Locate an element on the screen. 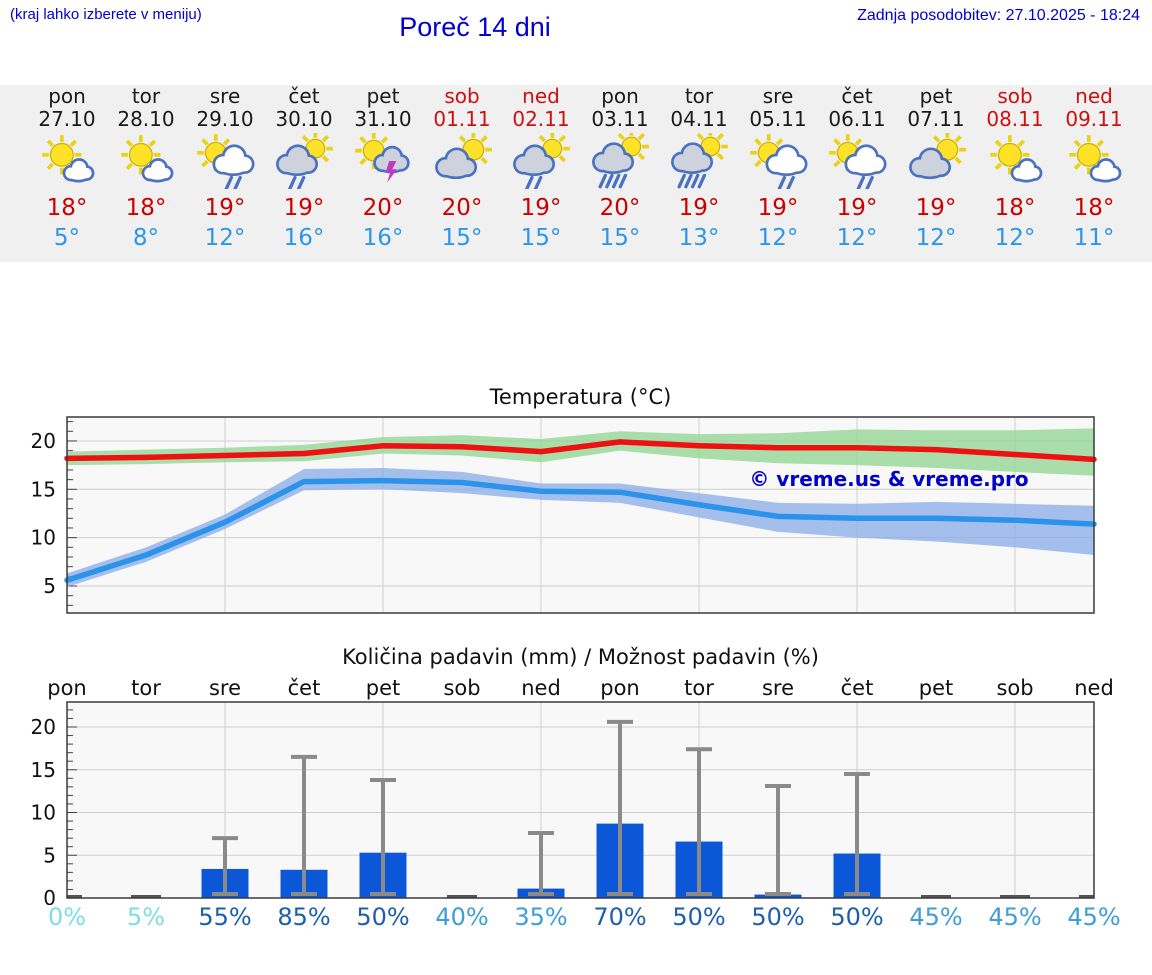  location-hint: (kraj lahko izberete v meniju) is located at coordinates (106, 14).